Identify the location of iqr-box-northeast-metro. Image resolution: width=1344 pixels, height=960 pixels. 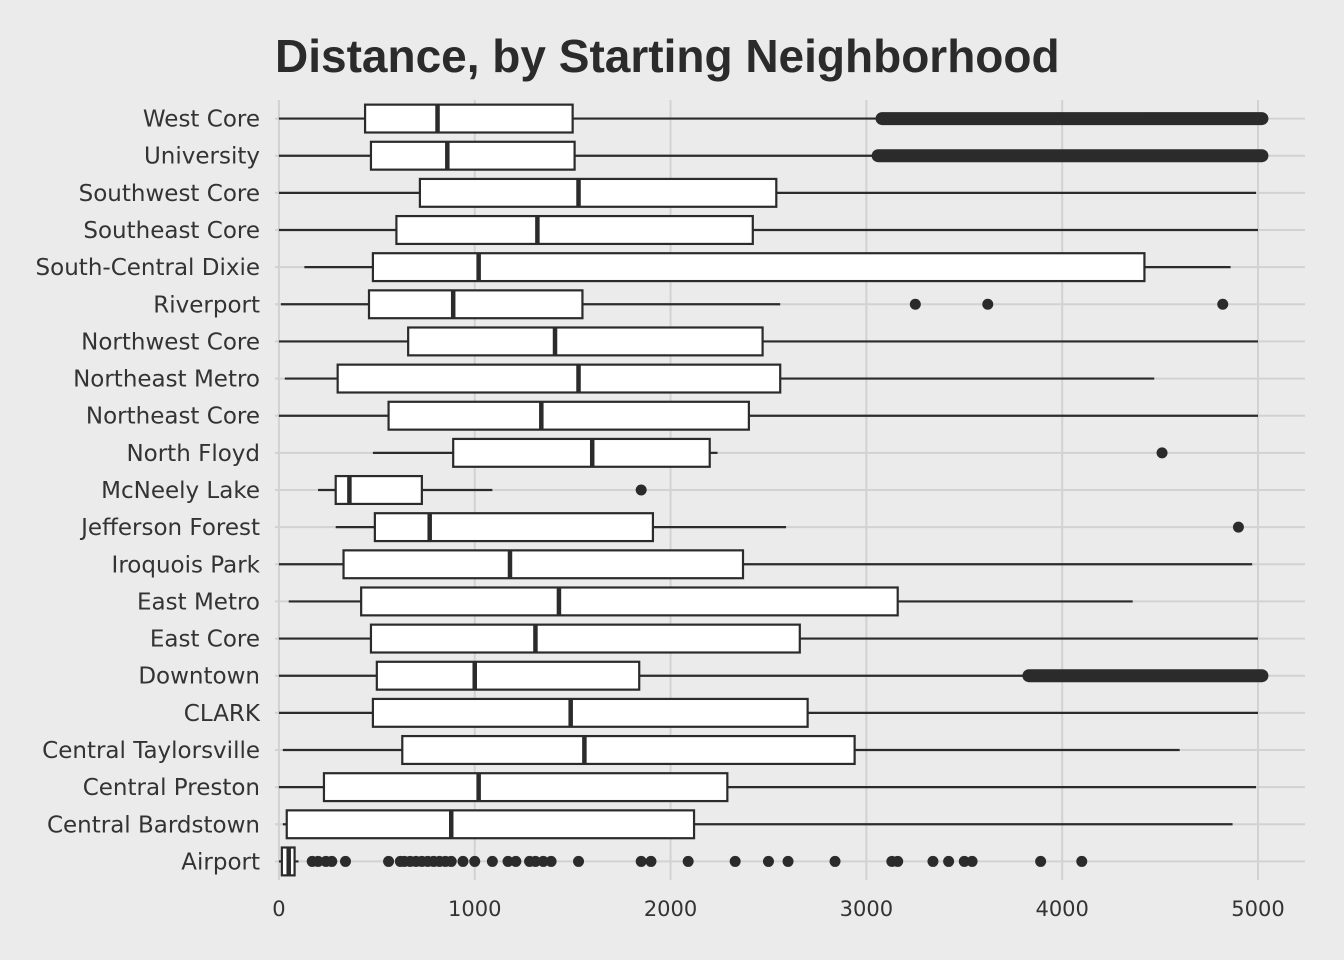
(559, 378).